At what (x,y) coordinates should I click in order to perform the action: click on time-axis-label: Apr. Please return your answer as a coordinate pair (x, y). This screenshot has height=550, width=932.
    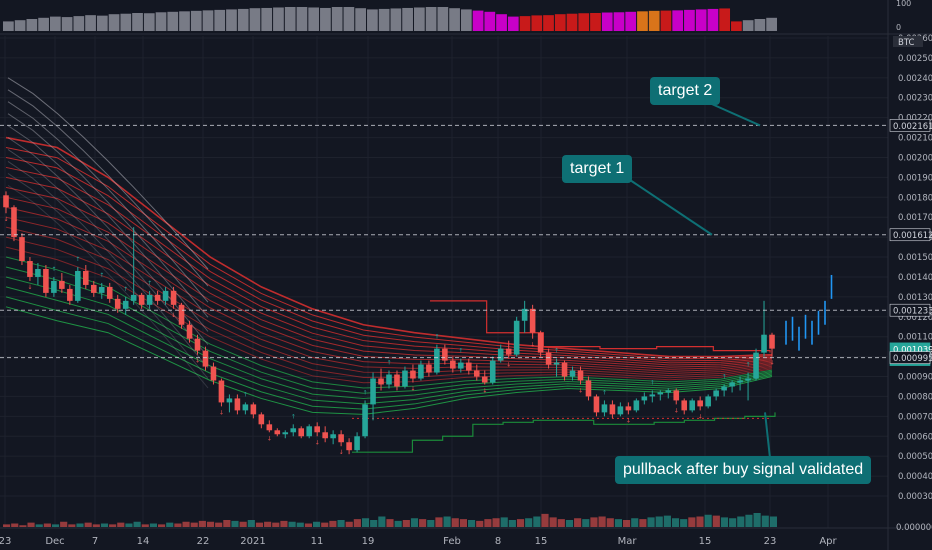
    Looking at the image, I should click on (828, 541).